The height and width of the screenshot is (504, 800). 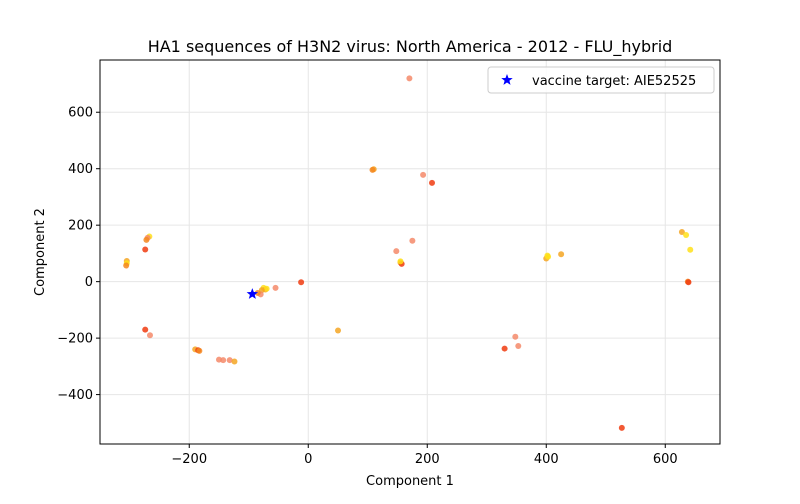 I want to click on y-tick-label: 400, so click(x=80, y=169).